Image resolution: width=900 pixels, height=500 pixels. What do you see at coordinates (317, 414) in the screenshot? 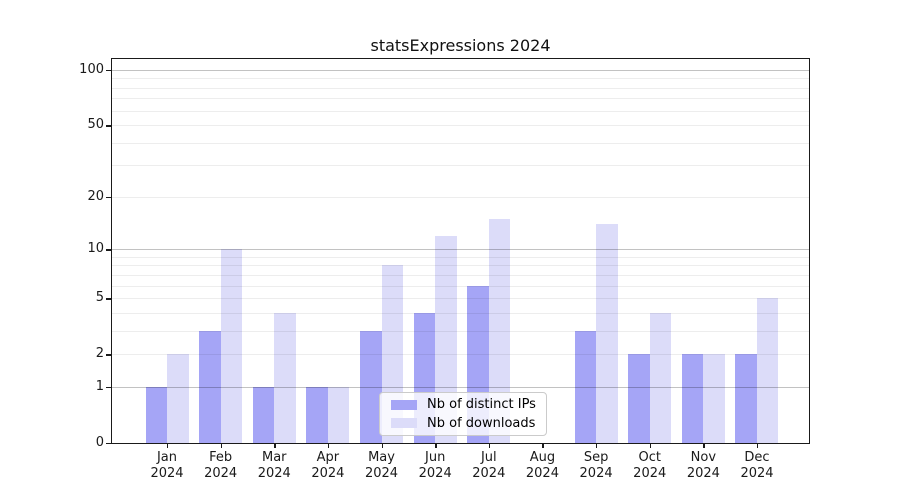
I see `bar-ips-apr` at bounding box center [317, 414].